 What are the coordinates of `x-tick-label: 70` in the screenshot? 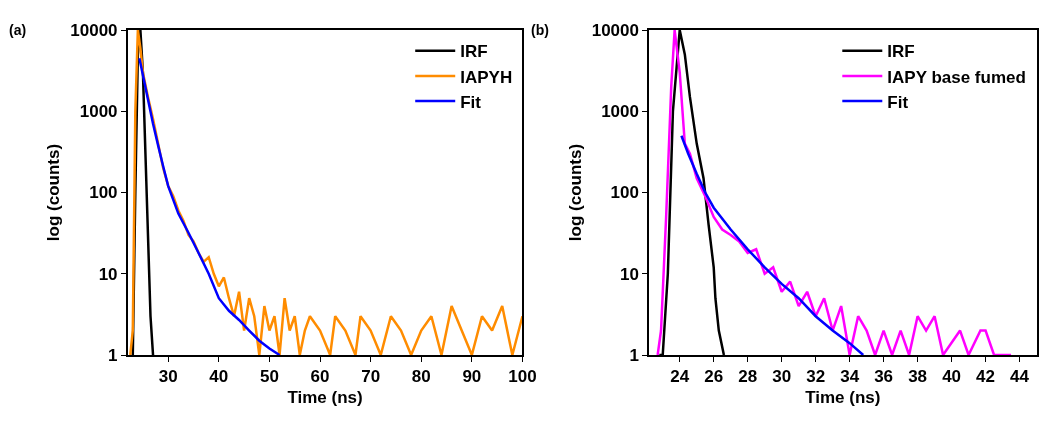 It's located at (371, 377).